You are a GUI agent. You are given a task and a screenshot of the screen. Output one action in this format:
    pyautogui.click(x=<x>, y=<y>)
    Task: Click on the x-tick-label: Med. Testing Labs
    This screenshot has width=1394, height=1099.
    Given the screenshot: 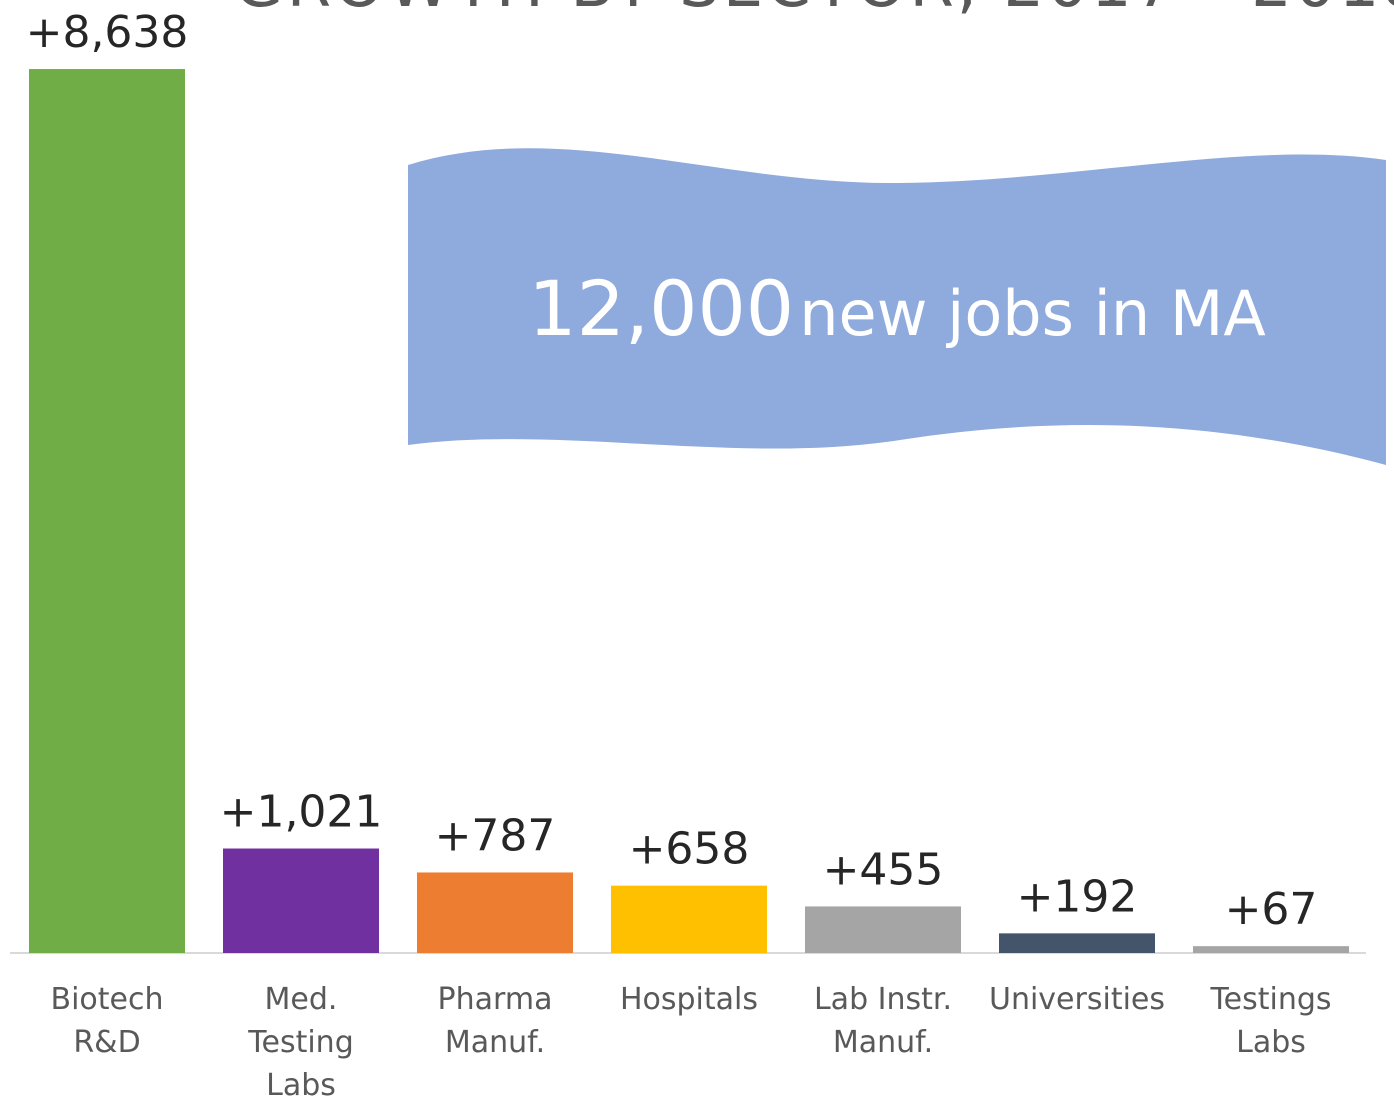 What is the action you would take?
    pyautogui.click(x=301, y=1038)
    